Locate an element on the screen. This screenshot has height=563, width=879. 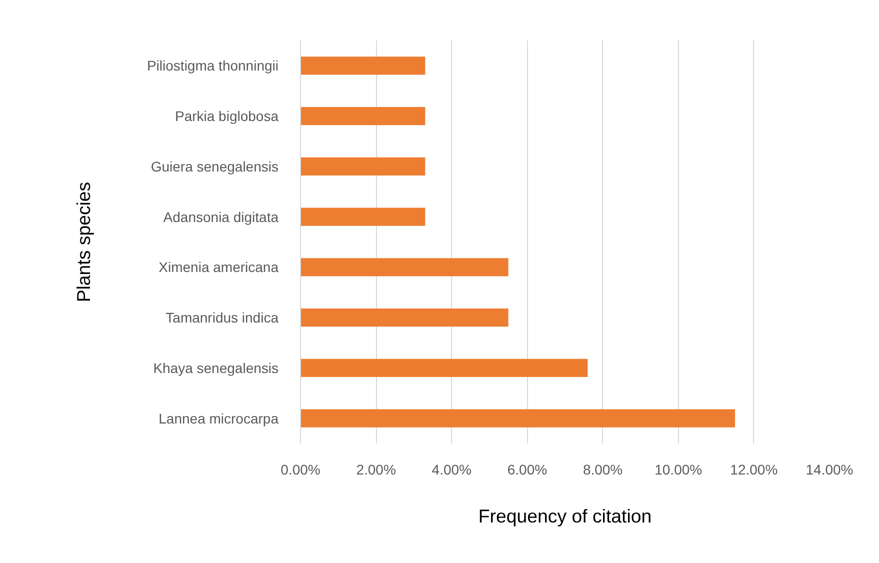
y-axis-title: Plants species is located at coordinates (83, 242).